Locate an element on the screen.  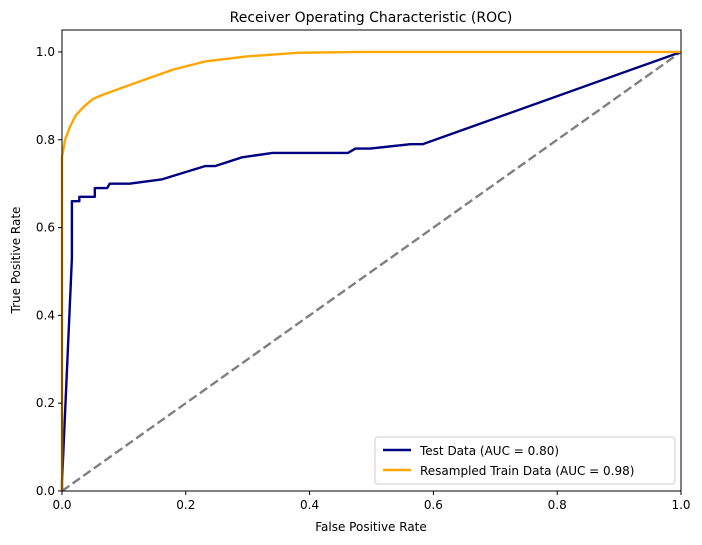
x-tick-label: 0.6 is located at coordinates (433, 505).